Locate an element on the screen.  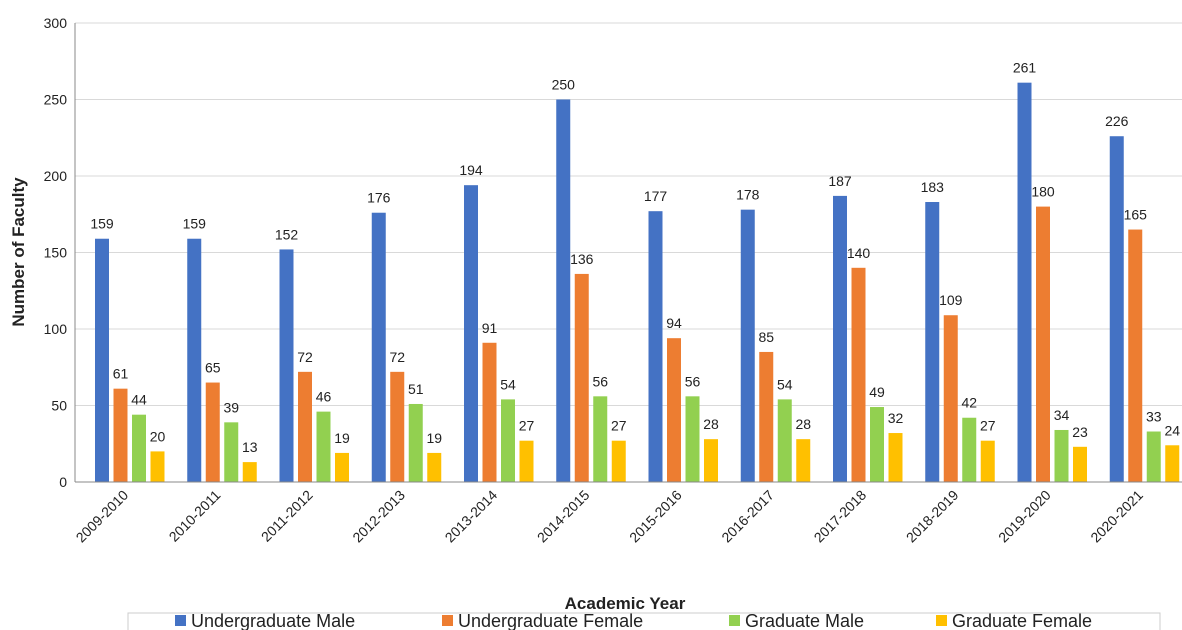
y-tick-label: 300 is located at coordinates (56, 23).